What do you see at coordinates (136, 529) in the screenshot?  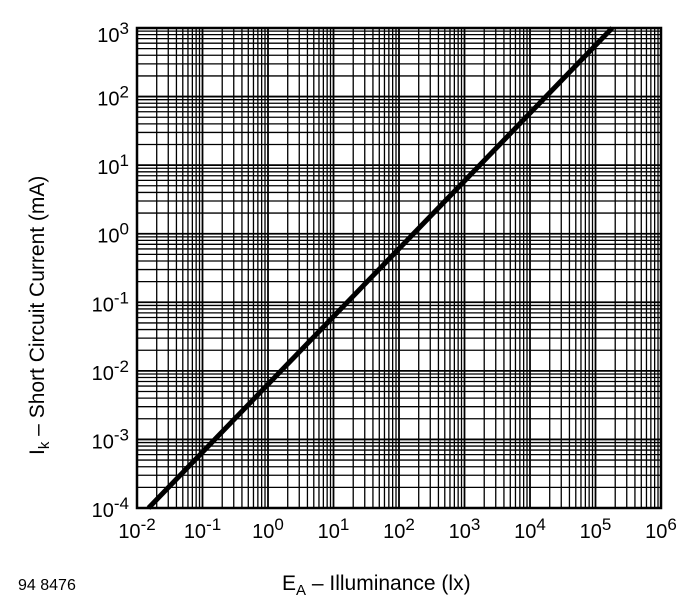 I see `x-tick-label: 10⁻²` at bounding box center [136, 529].